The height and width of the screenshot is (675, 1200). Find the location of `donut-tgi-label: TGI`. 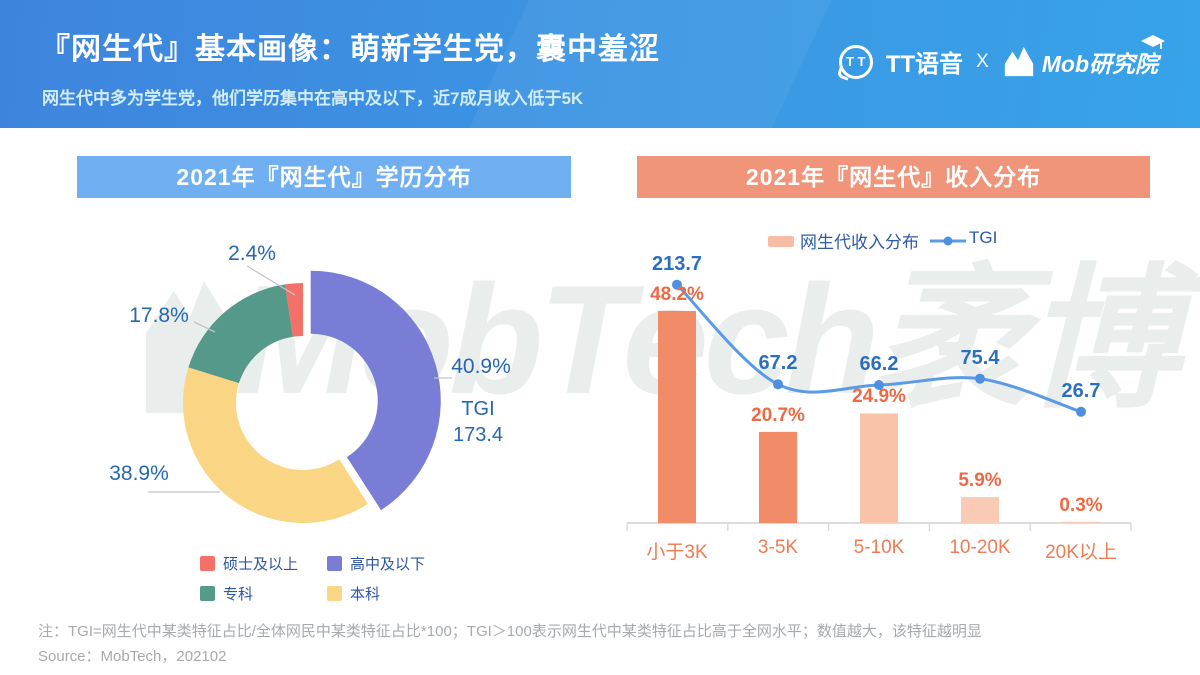

donut-tgi-label: TGI is located at coordinates (478, 409).